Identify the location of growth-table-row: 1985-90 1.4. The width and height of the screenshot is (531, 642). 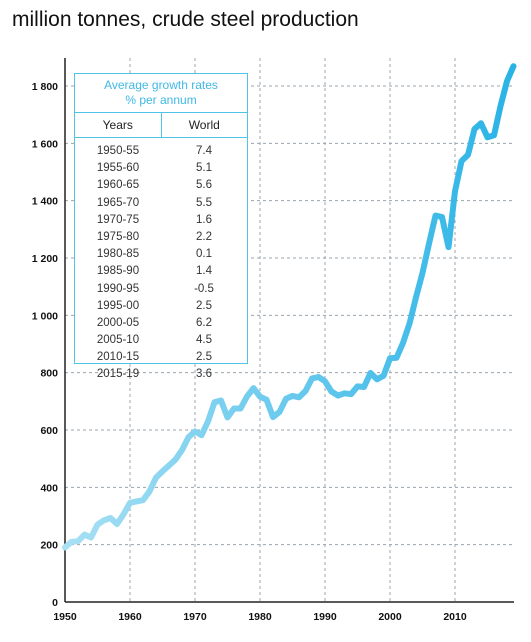
(161, 271).